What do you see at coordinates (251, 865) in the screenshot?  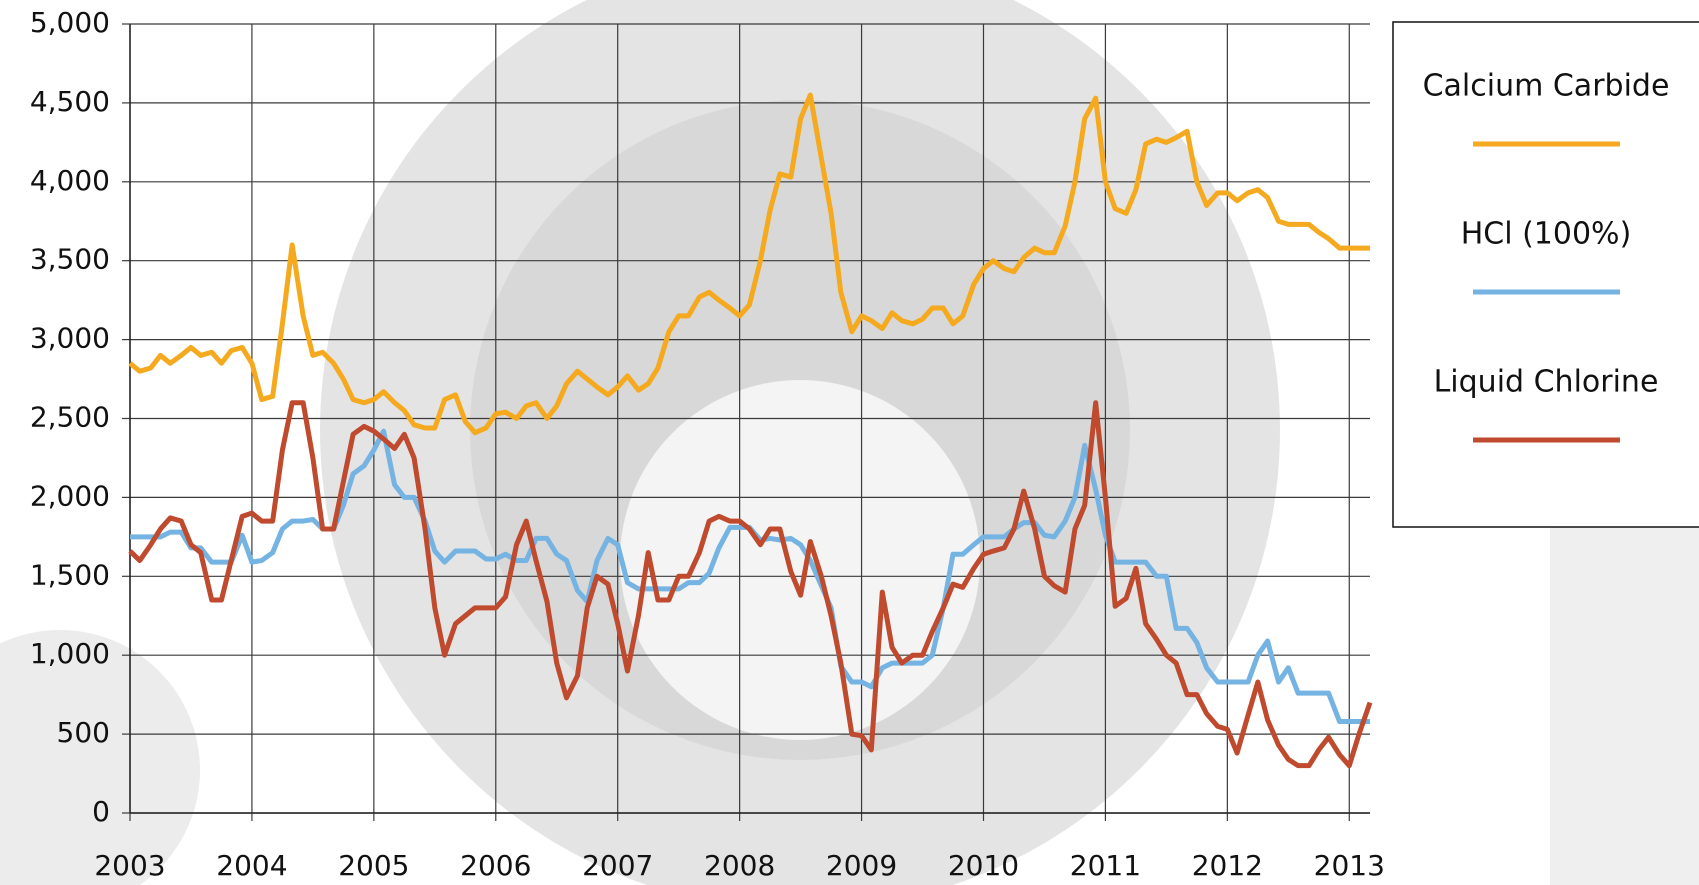 I see `x-tick-label: 2004` at bounding box center [251, 865].